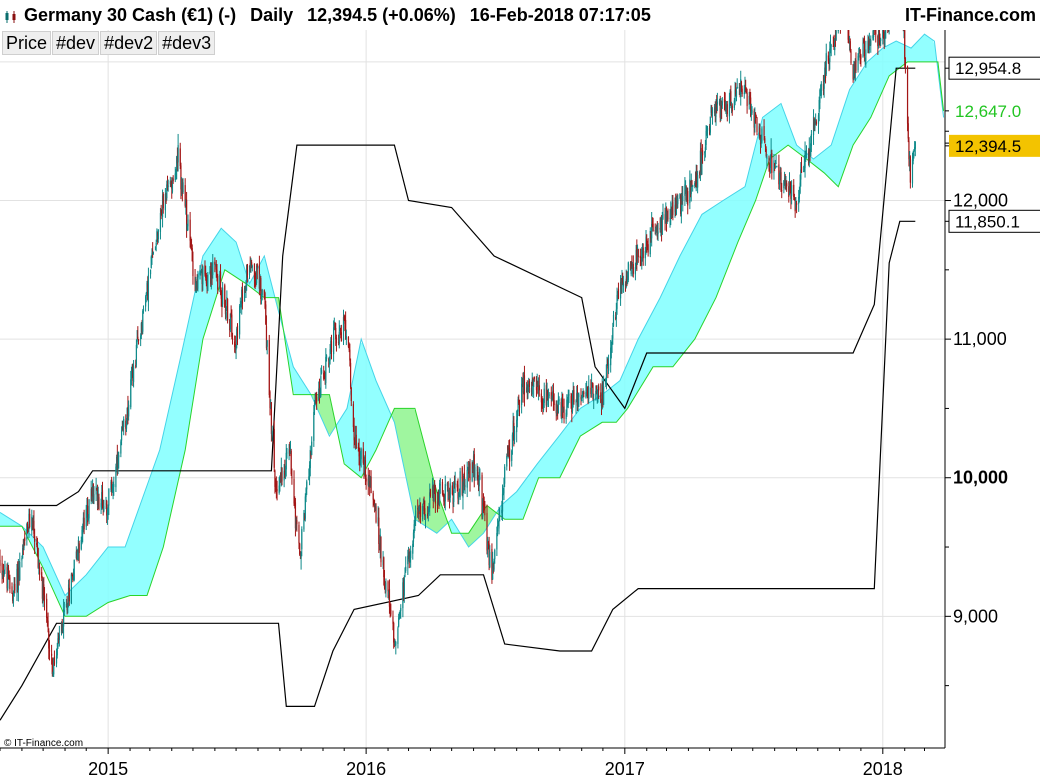 This screenshot has height=780, width=1040. I want to click on tab-dev2: #dev2, so click(129, 43).